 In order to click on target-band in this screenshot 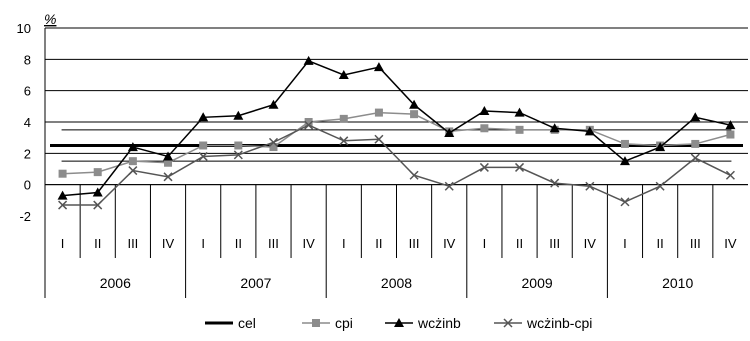, I will do `click(396, 145)`.